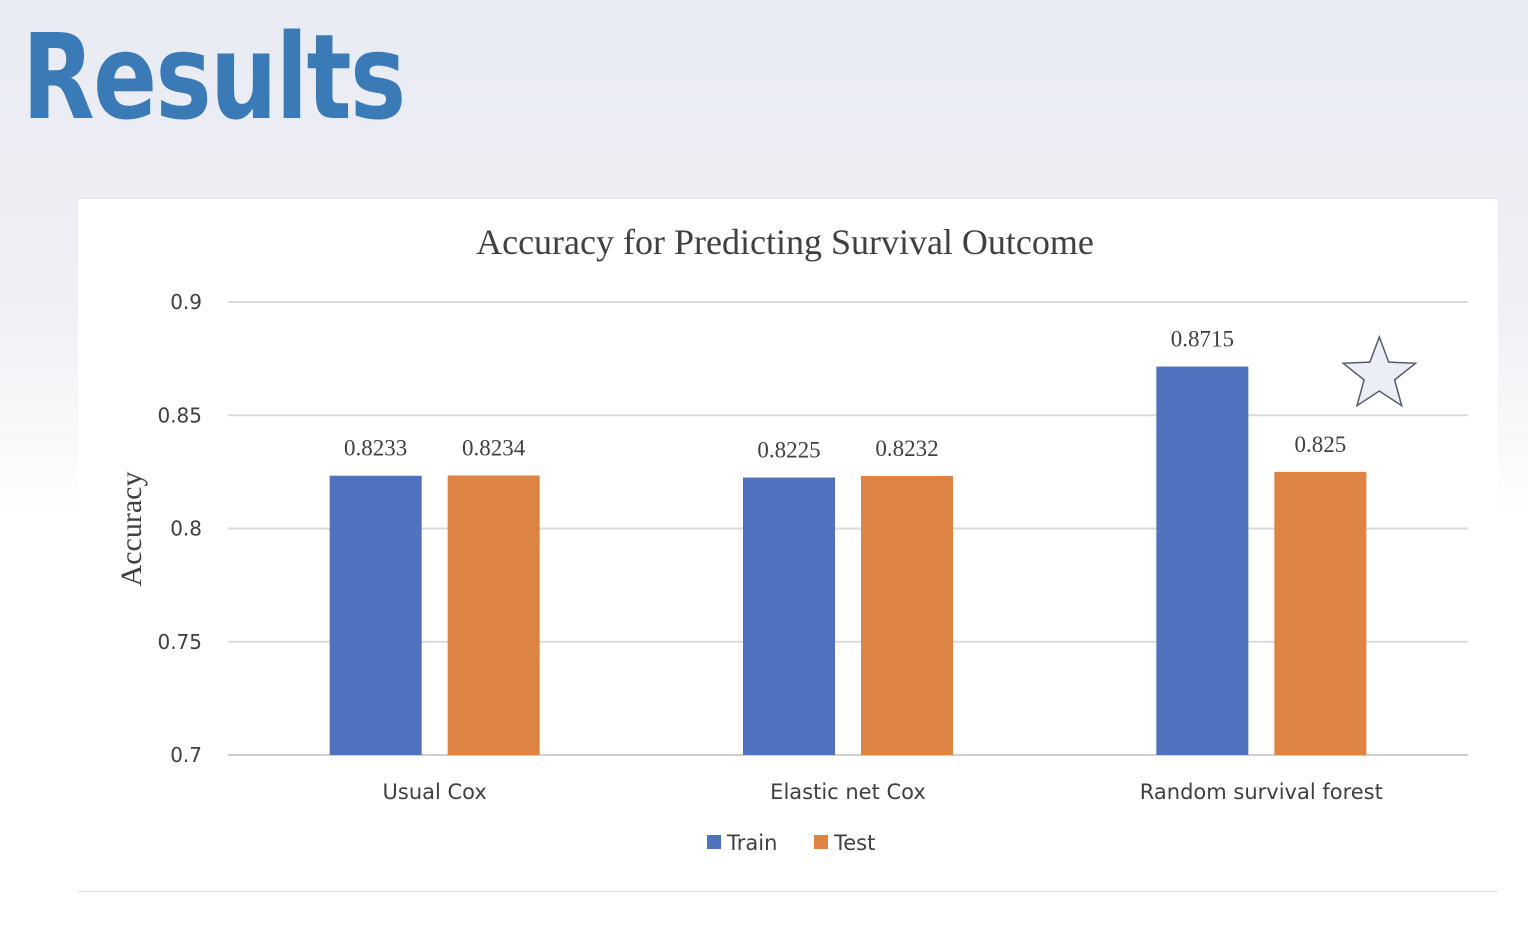 This screenshot has height=932, width=1528. What do you see at coordinates (848, 792) in the screenshot?
I see `x-tick-label: Elastic net Cox` at bounding box center [848, 792].